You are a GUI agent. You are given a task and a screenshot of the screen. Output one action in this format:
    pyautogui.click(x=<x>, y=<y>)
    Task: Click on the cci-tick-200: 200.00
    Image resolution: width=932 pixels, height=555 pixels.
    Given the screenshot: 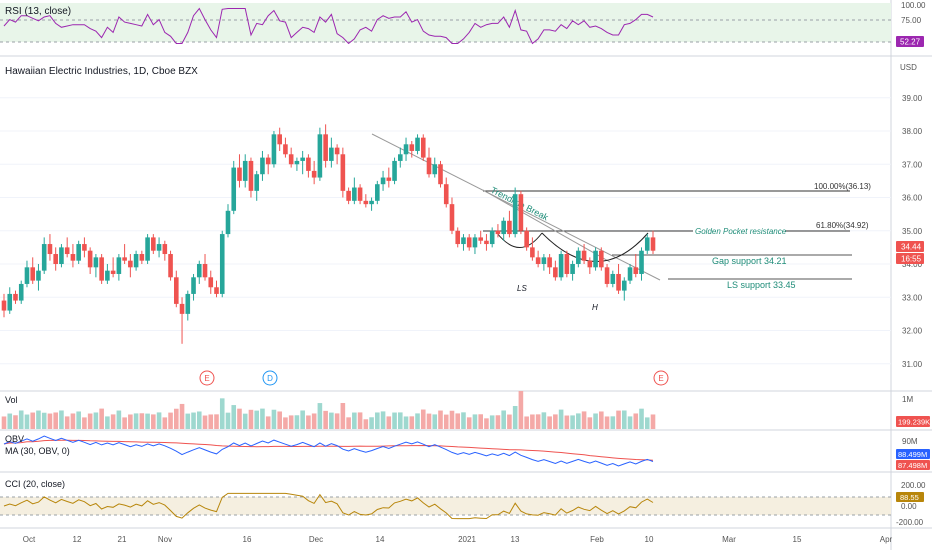 What is the action you would take?
    pyautogui.click(x=913, y=485)
    